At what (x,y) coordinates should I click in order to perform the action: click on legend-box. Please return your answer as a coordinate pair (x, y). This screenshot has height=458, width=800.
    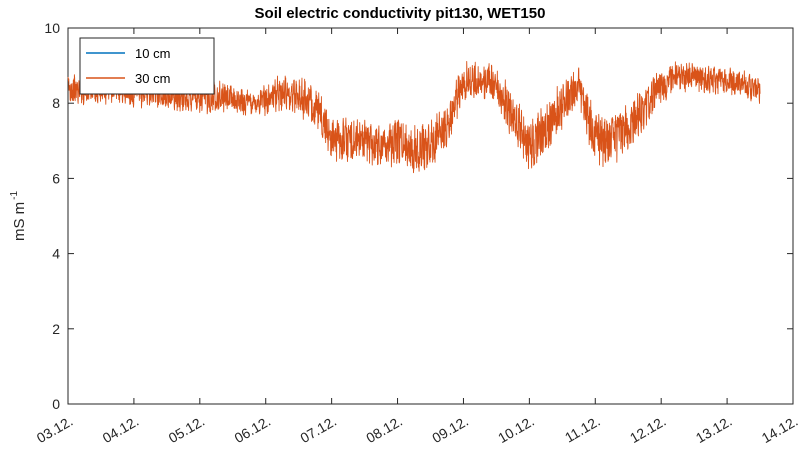
    Looking at the image, I should click on (147, 66).